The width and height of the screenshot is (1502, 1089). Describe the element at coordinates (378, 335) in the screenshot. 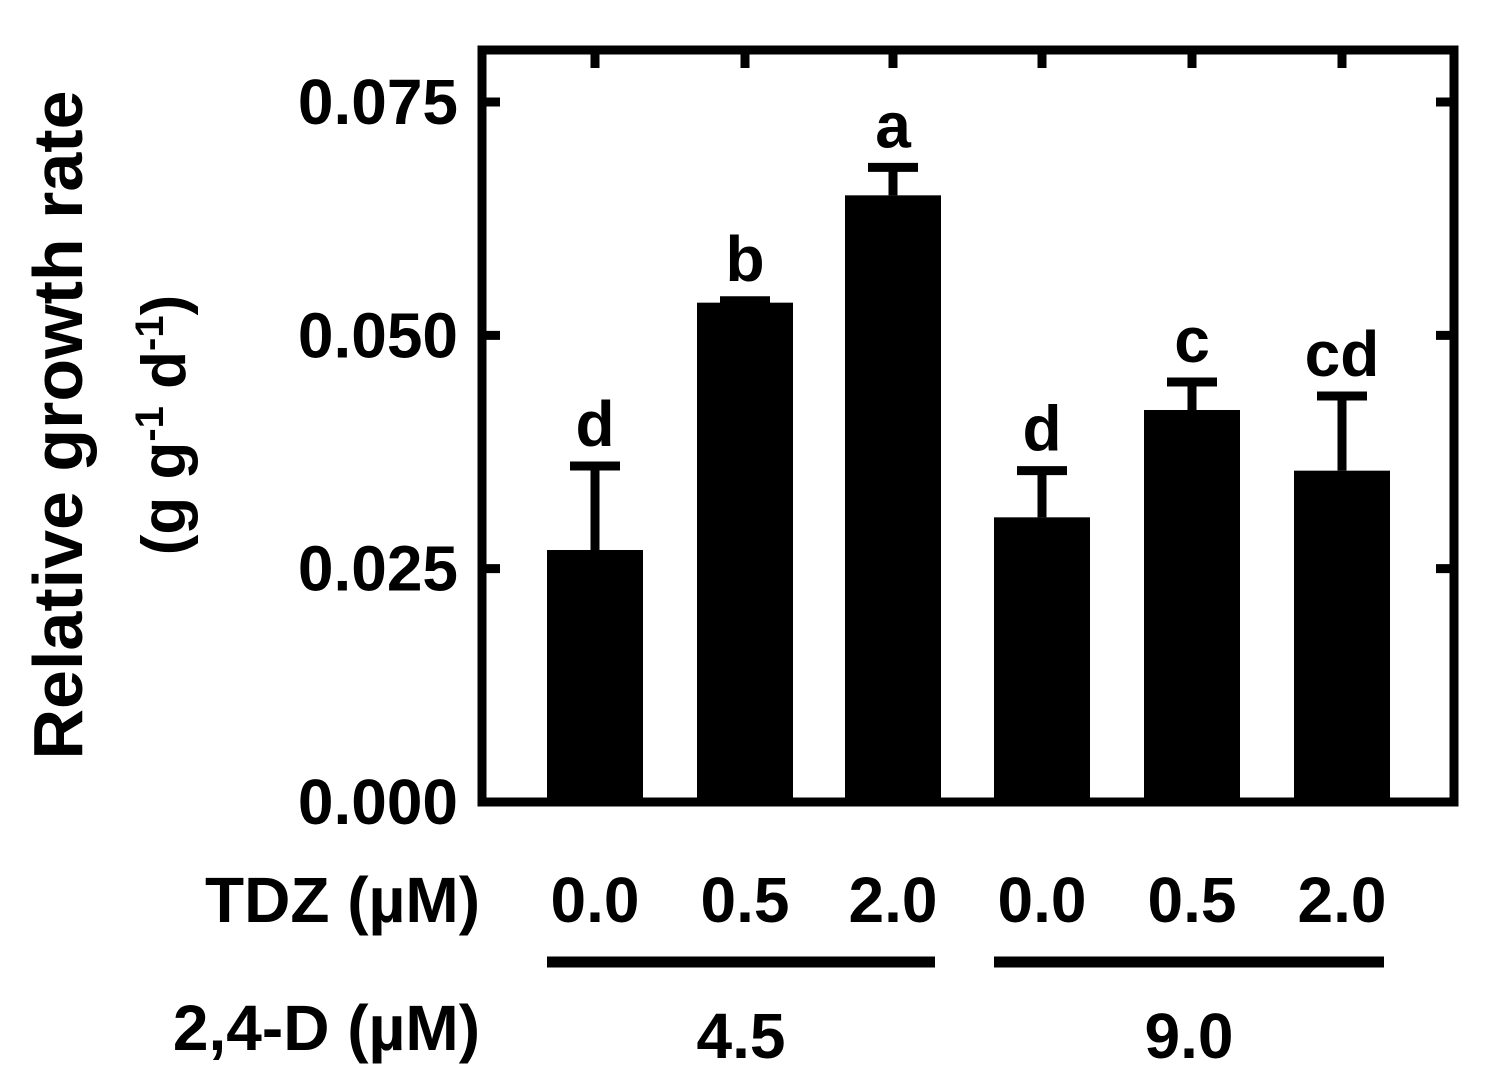

I see `y-tick-label: 0.050` at that location.